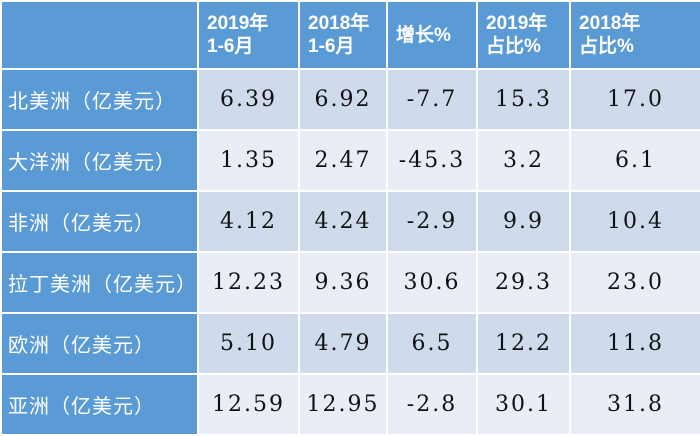  I want to click on header-2019-share: 2019年 占比%, so click(523, 35).